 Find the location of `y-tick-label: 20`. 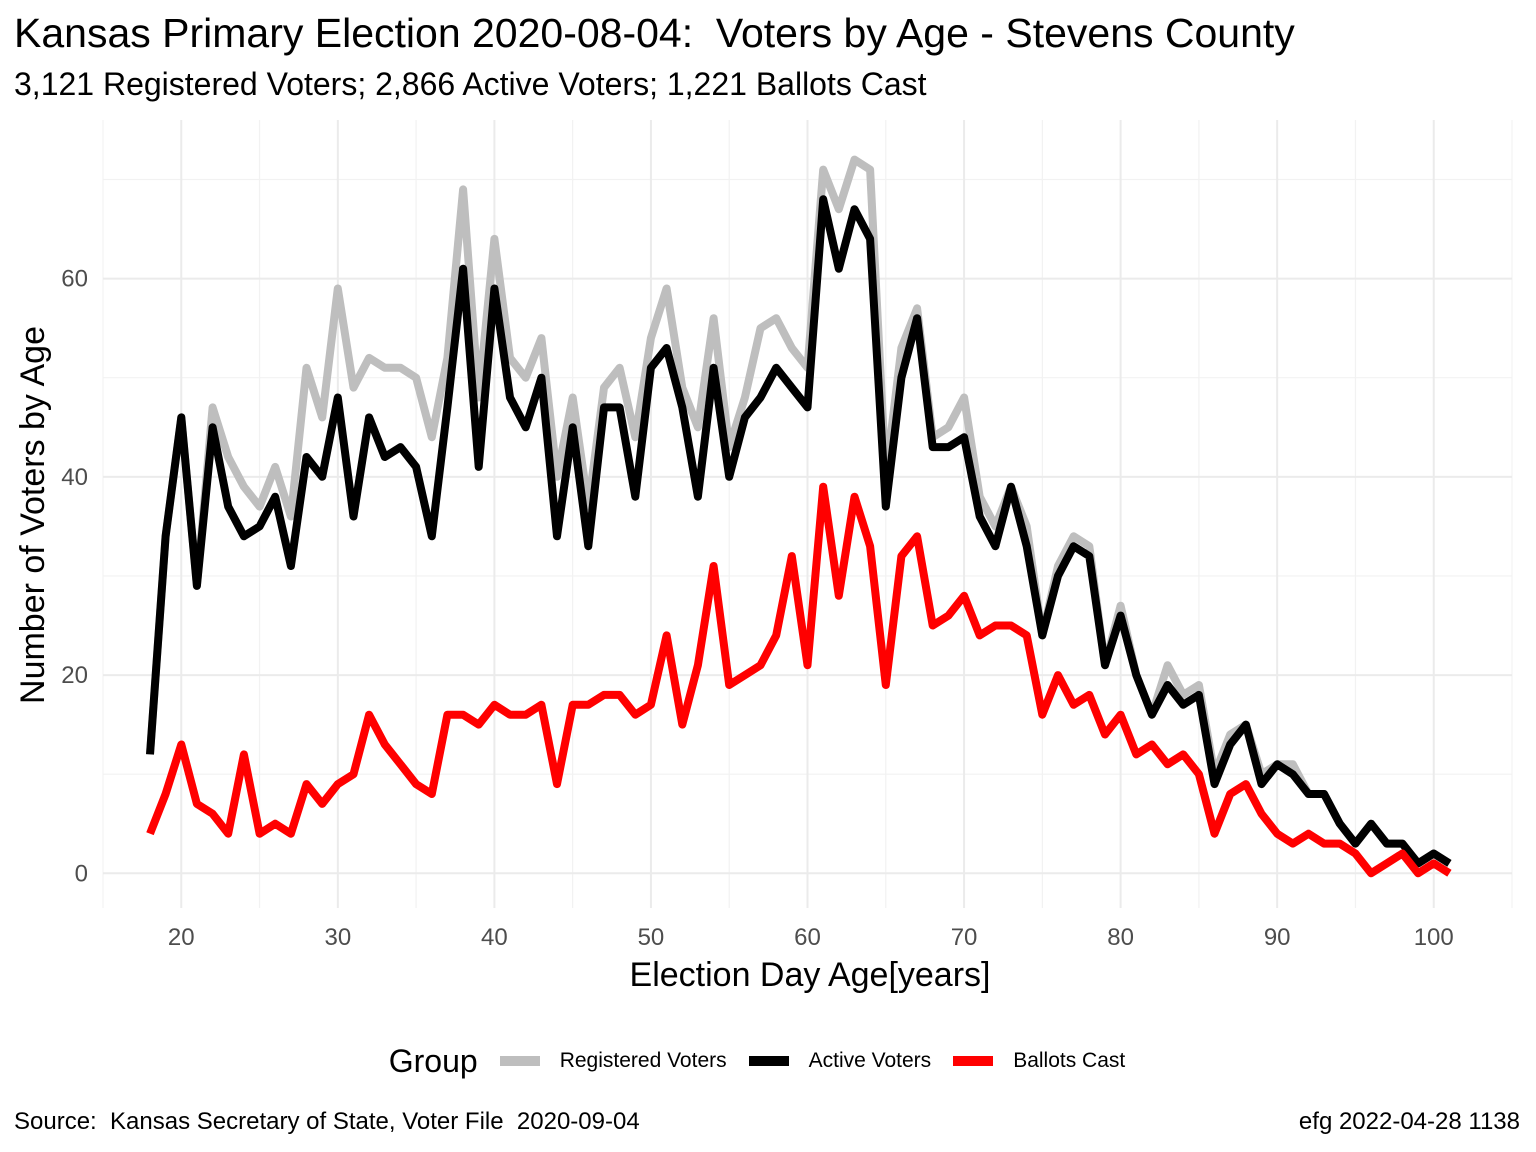

y-tick-label: 20 is located at coordinates (74, 675).